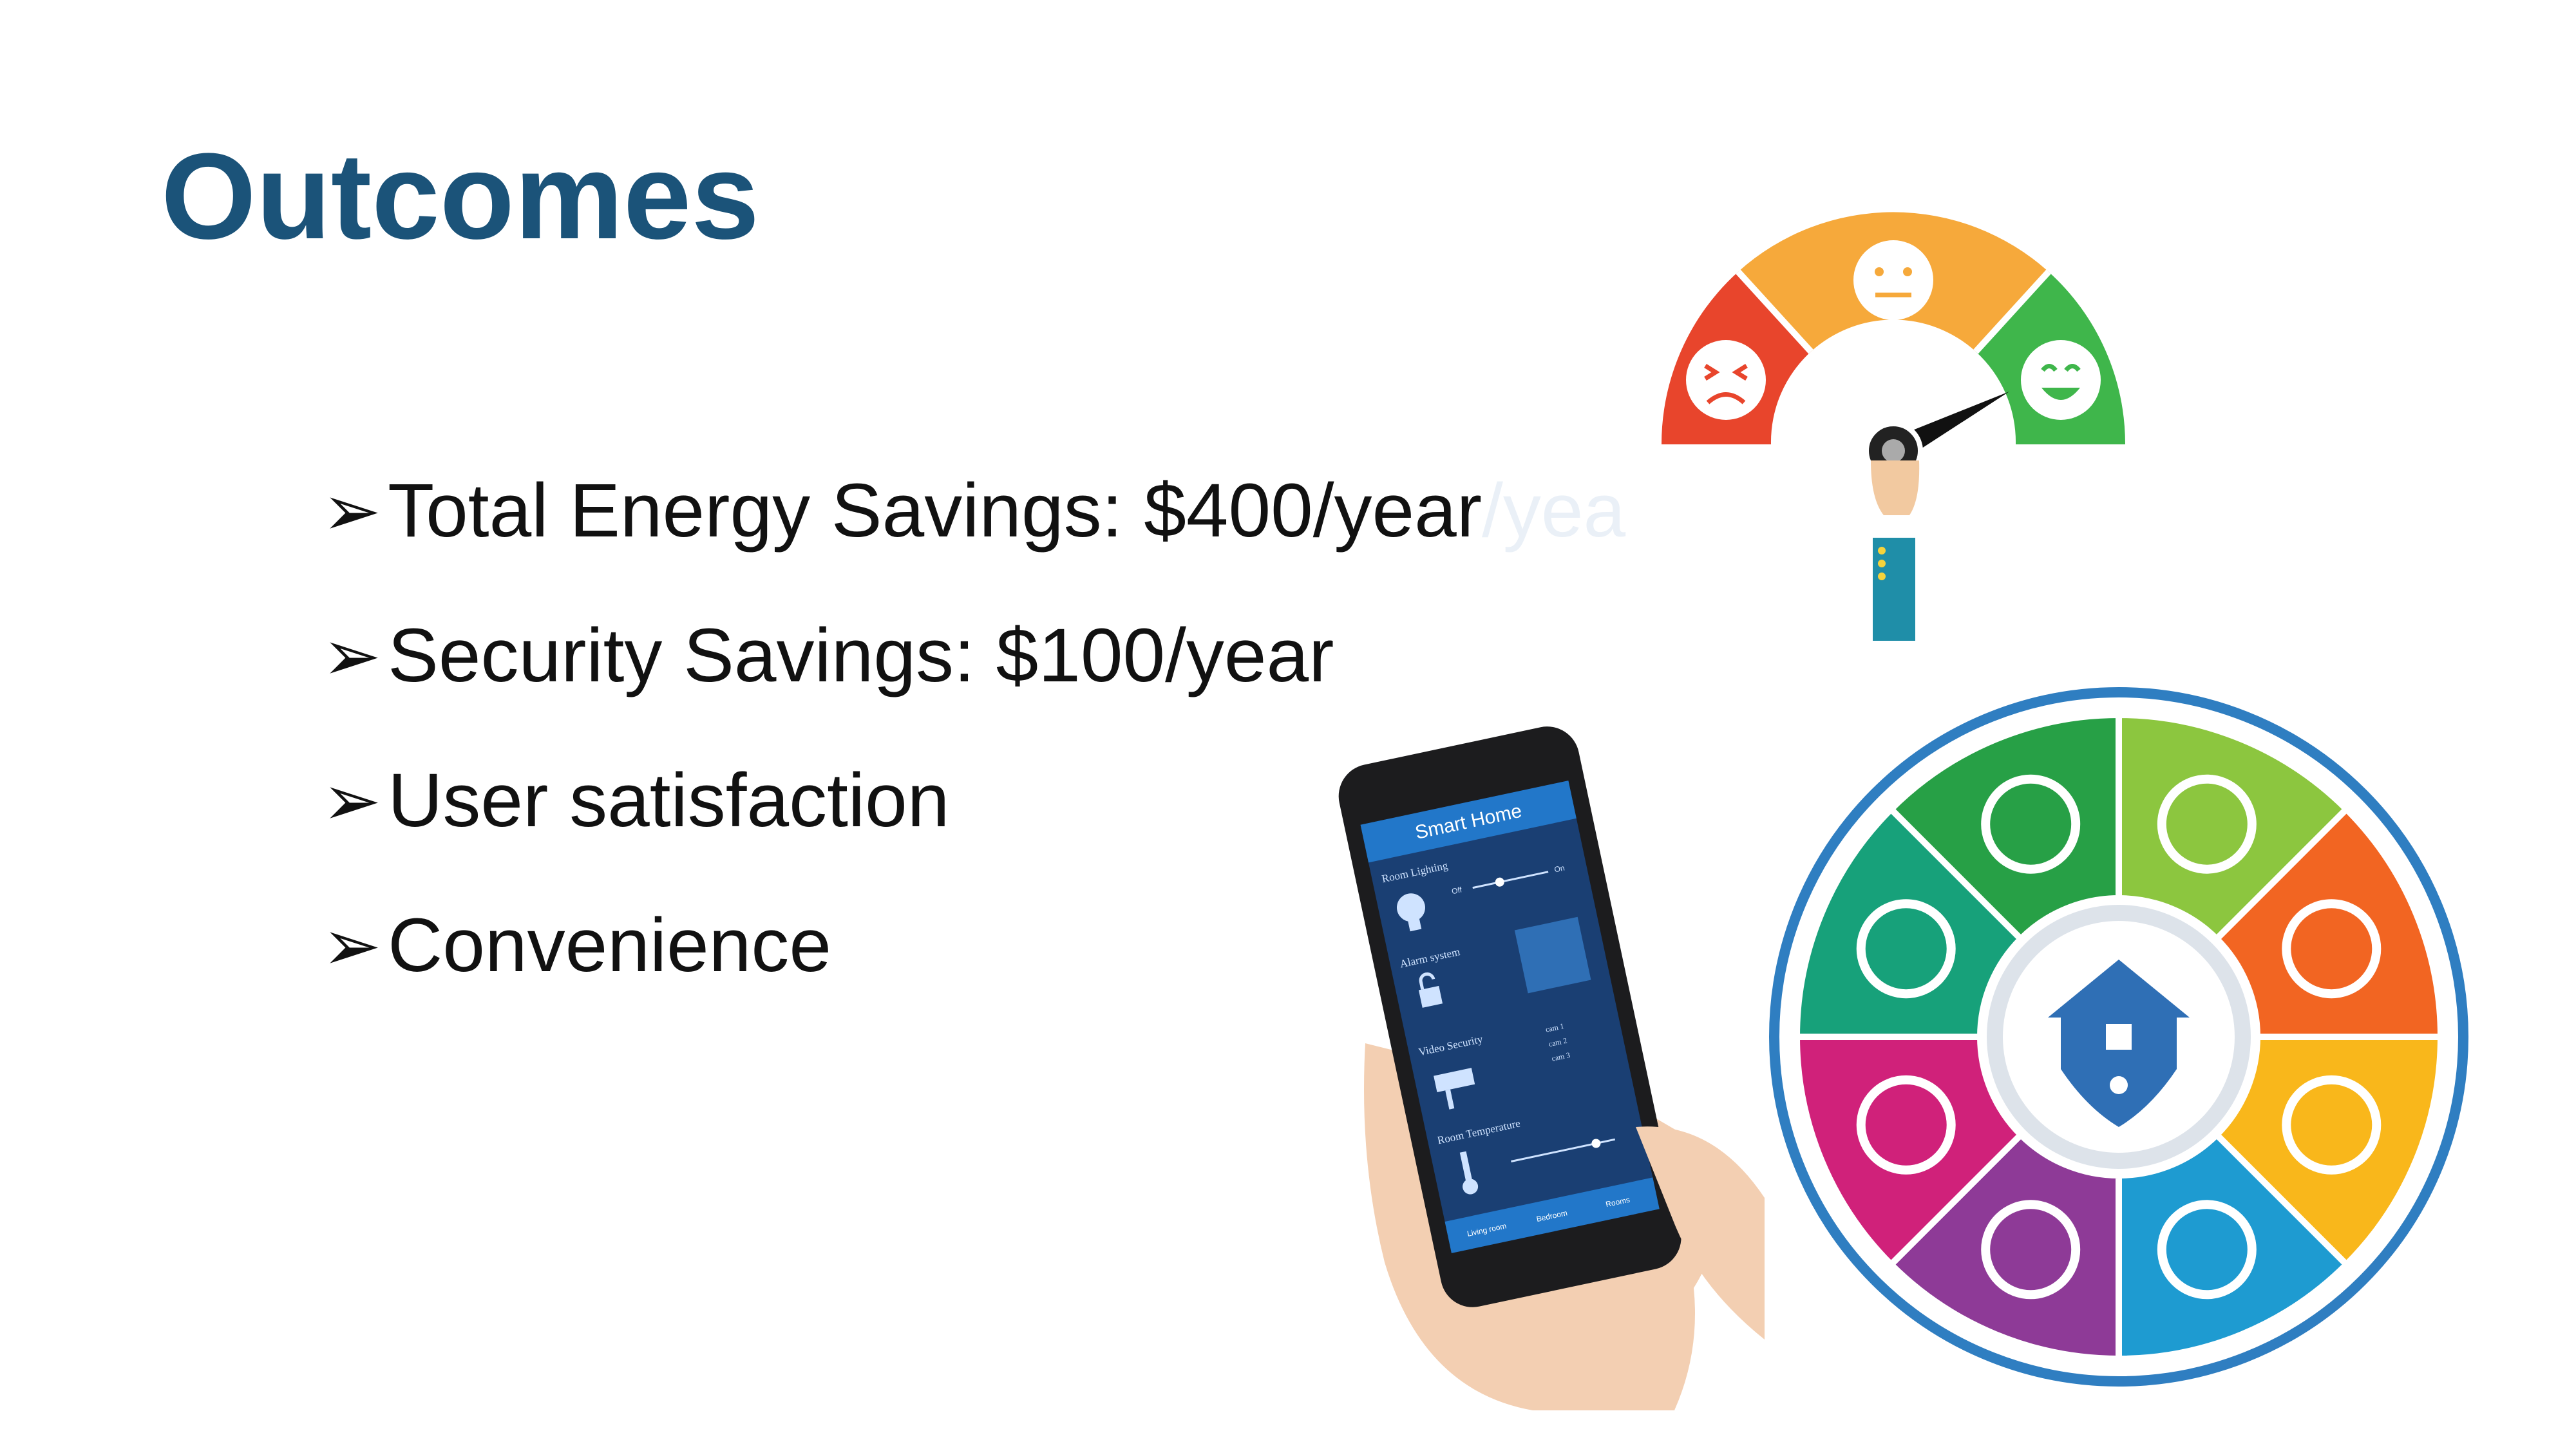 The width and height of the screenshot is (2576, 1449). I want to click on ghost-text: /yea, so click(1554, 511).